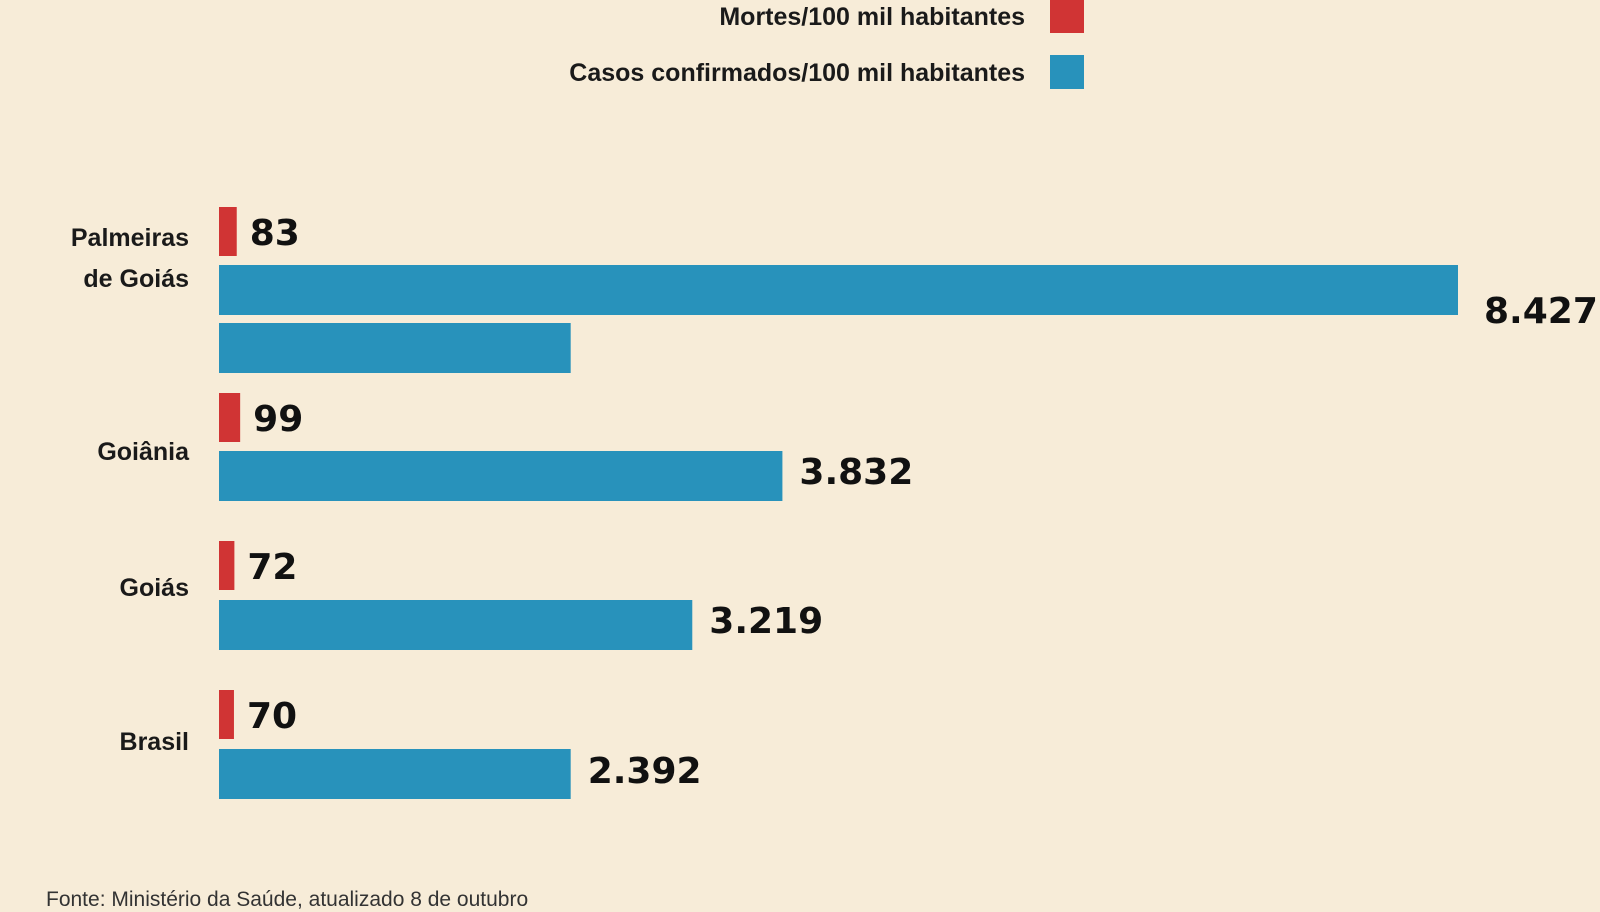 Image resolution: width=1600 pixels, height=912 pixels. What do you see at coordinates (838, 290) in the screenshot?
I see `cases-bar-palmeiras-de-goias` at bounding box center [838, 290].